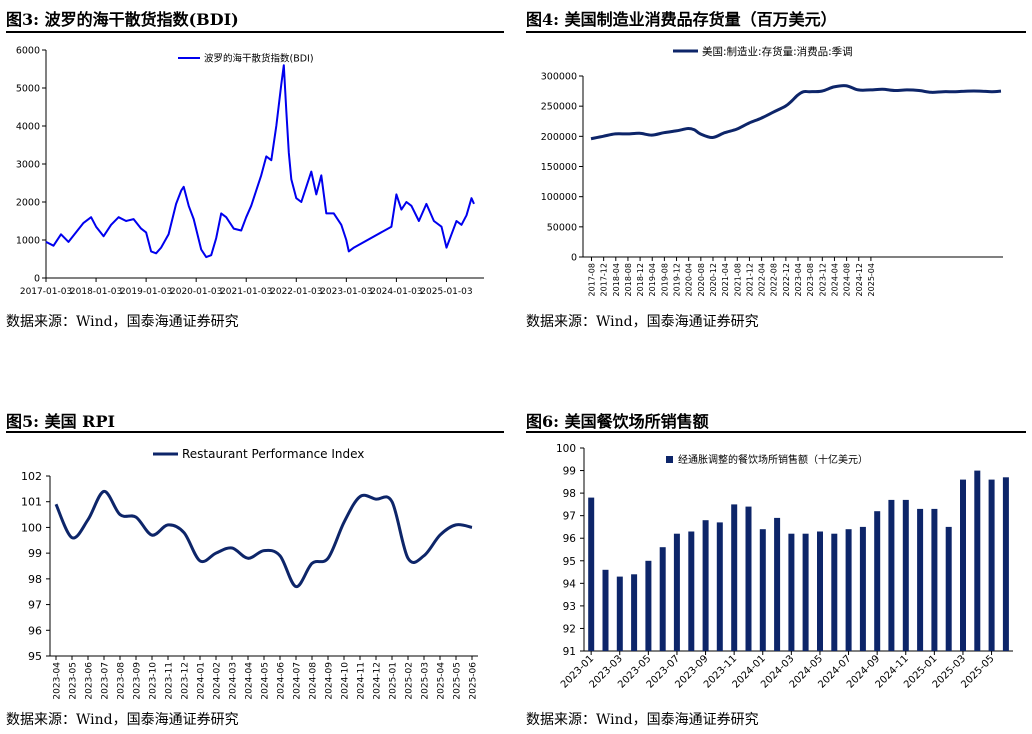 Image resolution: width=1032 pixels, height=734 pixels. Describe the element at coordinates (396, 292) in the screenshot. I see `x-tick-label: 2024-01-03` at that location.